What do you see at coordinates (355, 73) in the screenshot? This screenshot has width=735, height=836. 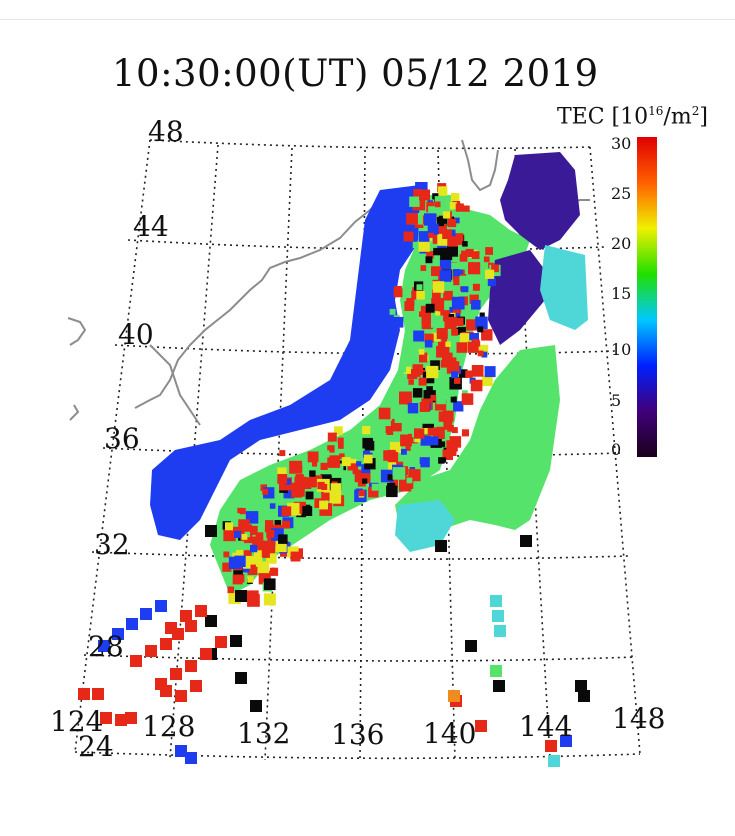 I see `map-title: 10:30:00(UT) 05/12 2019` at bounding box center [355, 73].